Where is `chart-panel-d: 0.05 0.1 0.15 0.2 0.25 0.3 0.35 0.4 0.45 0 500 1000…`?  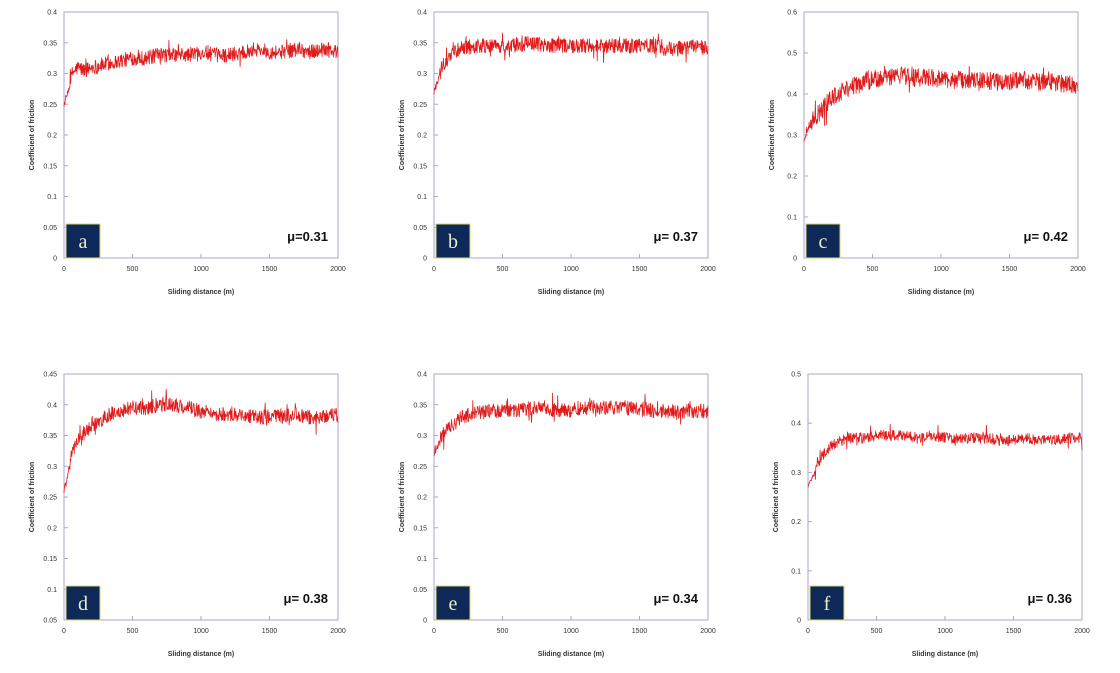 chart-panel-d: 0.05 0.1 0.15 0.2 0.25 0.3 0.35 0.4 0.45 0 500 1000… is located at coordinates (178, 520).